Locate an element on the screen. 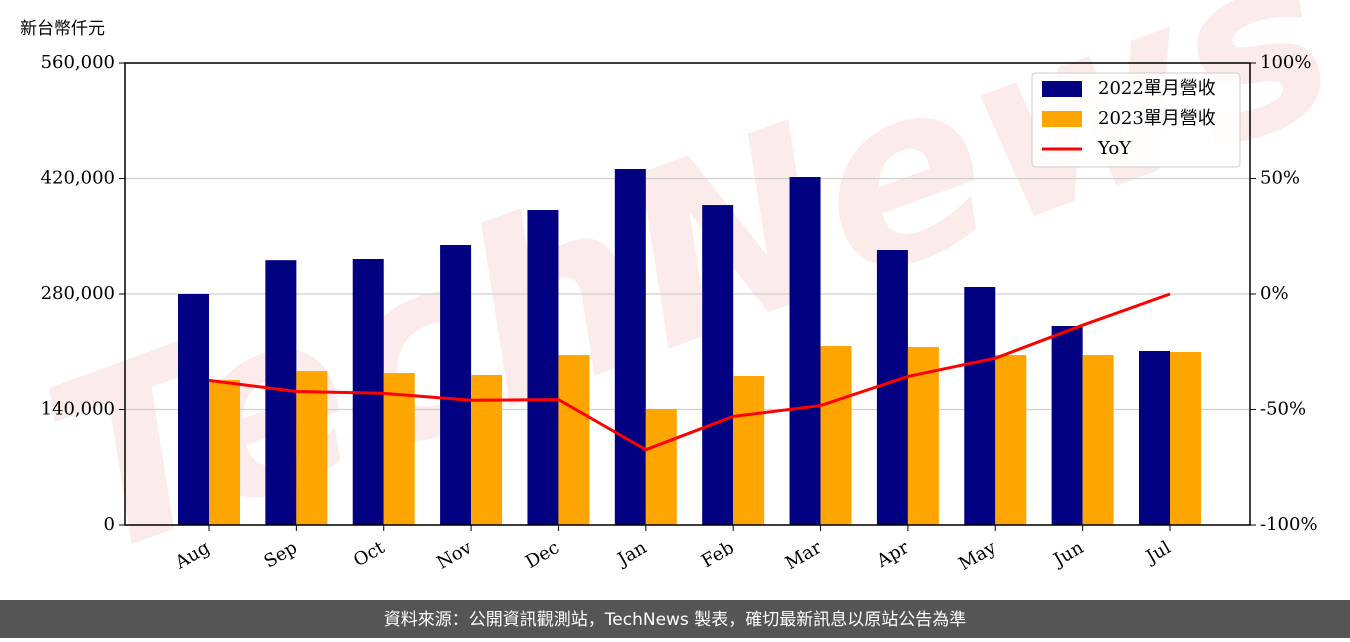 The height and width of the screenshot is (642, 1350). y-tick-label: 280,000 is located at coordinates (78, 293).